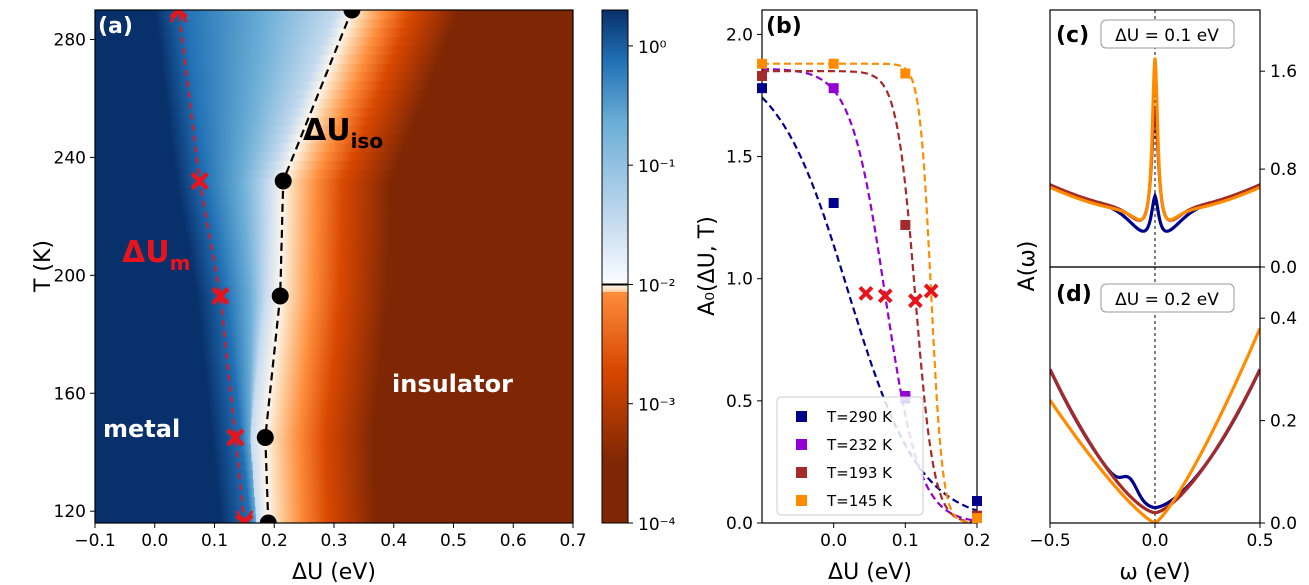 The height and width of the screenshot is (585, 1309). What do you see at coordinates (1155, 441) in the screenshot?
I see `spectral-curve` at bounding box center [1155, 441].